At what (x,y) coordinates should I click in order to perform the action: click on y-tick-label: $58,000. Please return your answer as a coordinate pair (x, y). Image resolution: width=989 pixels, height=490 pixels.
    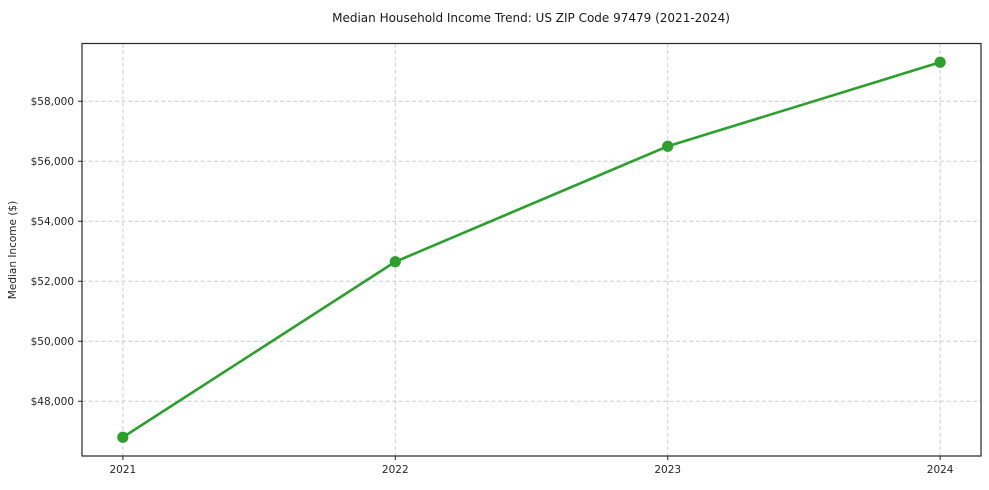
    Looking at the image, I should click on (52, 102).